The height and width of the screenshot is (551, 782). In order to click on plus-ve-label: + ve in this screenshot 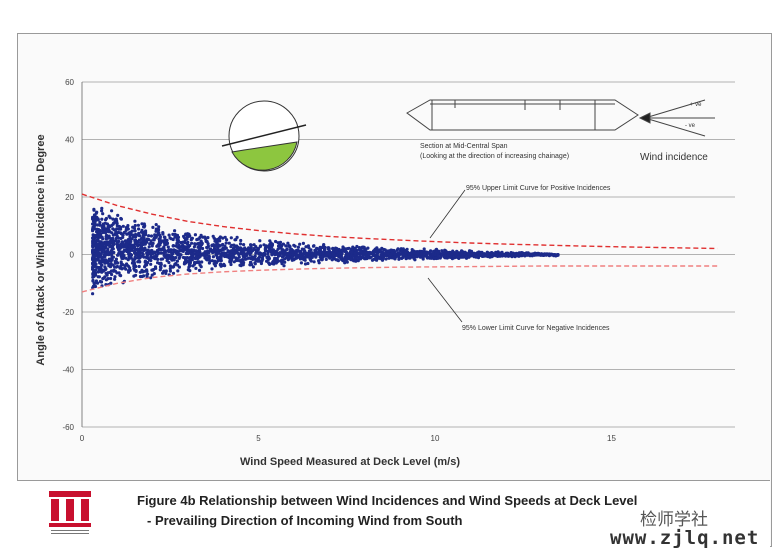, I will do `click(696, 105)`.